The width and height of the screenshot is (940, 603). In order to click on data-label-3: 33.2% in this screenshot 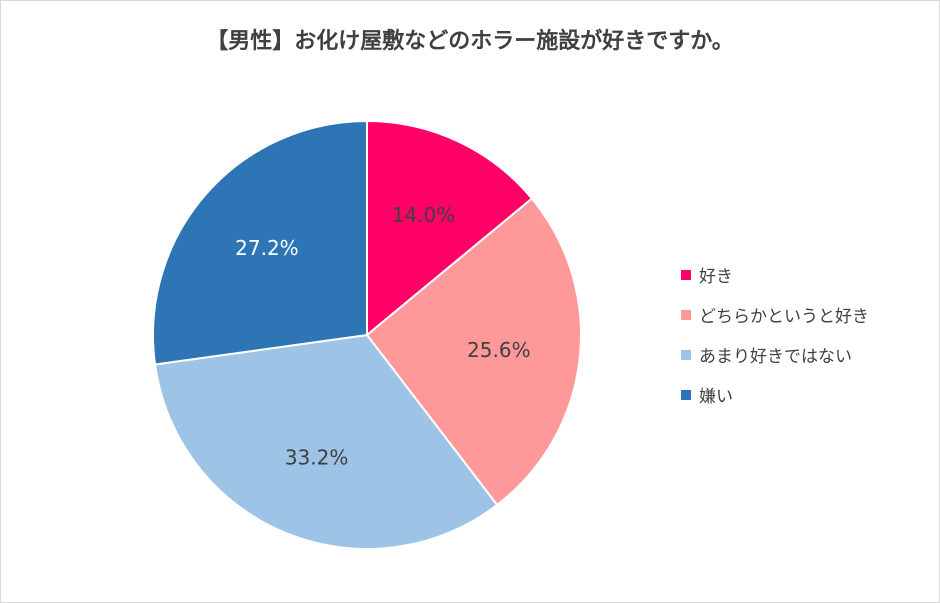, I will do `click(317, 458)`.